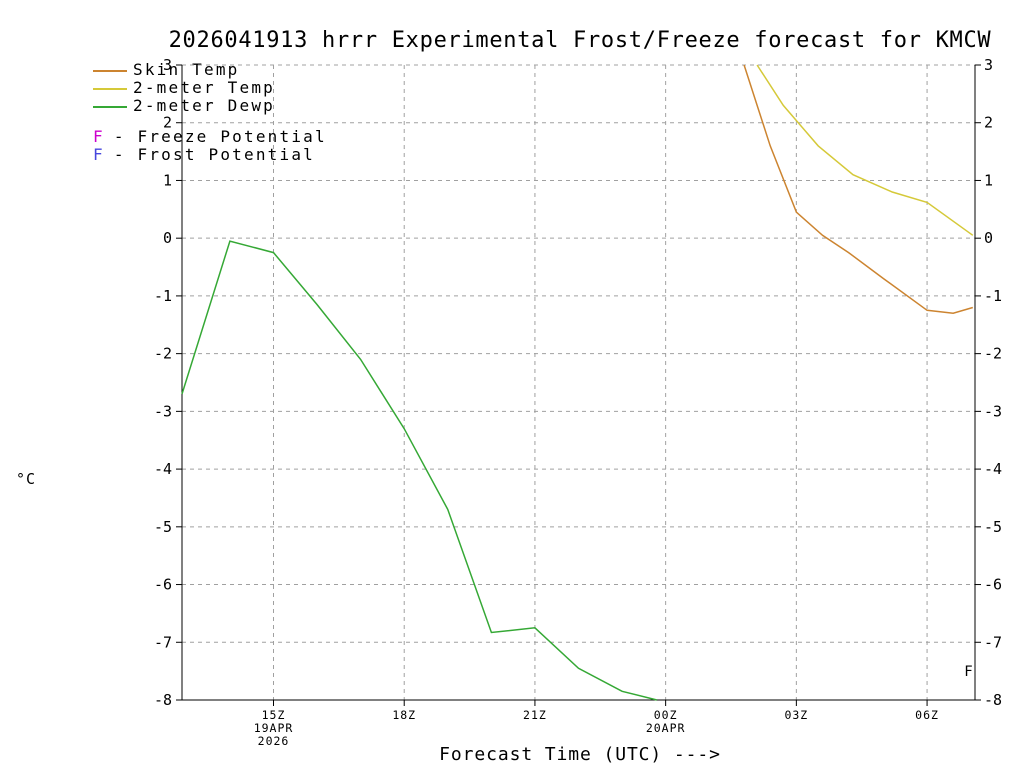 Image resolution: width=1024 pixels, height=768 pixels. What do you see at coordinates (404, 715) in the screenshot?
I see `x-tick-label: 18Z` at bounding box center [404, 715].